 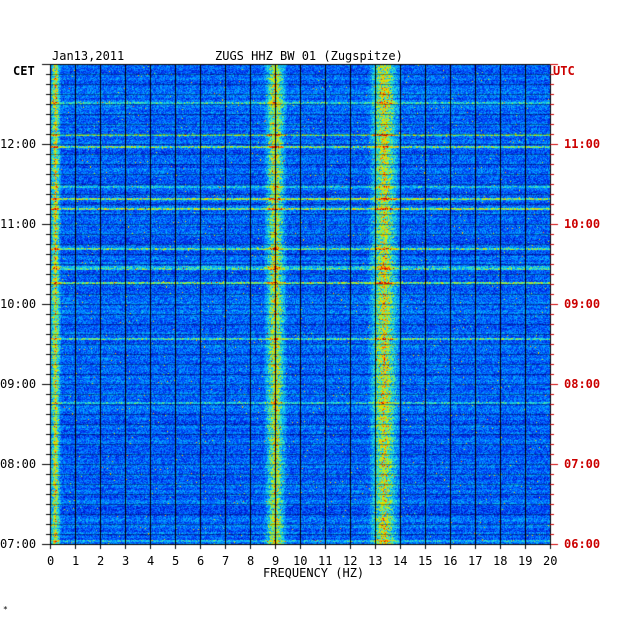 What do you see at coordinates (400, 561) in the screenshot?
I see `frequency-tick-label: 14` at bounding box center [400, 561].